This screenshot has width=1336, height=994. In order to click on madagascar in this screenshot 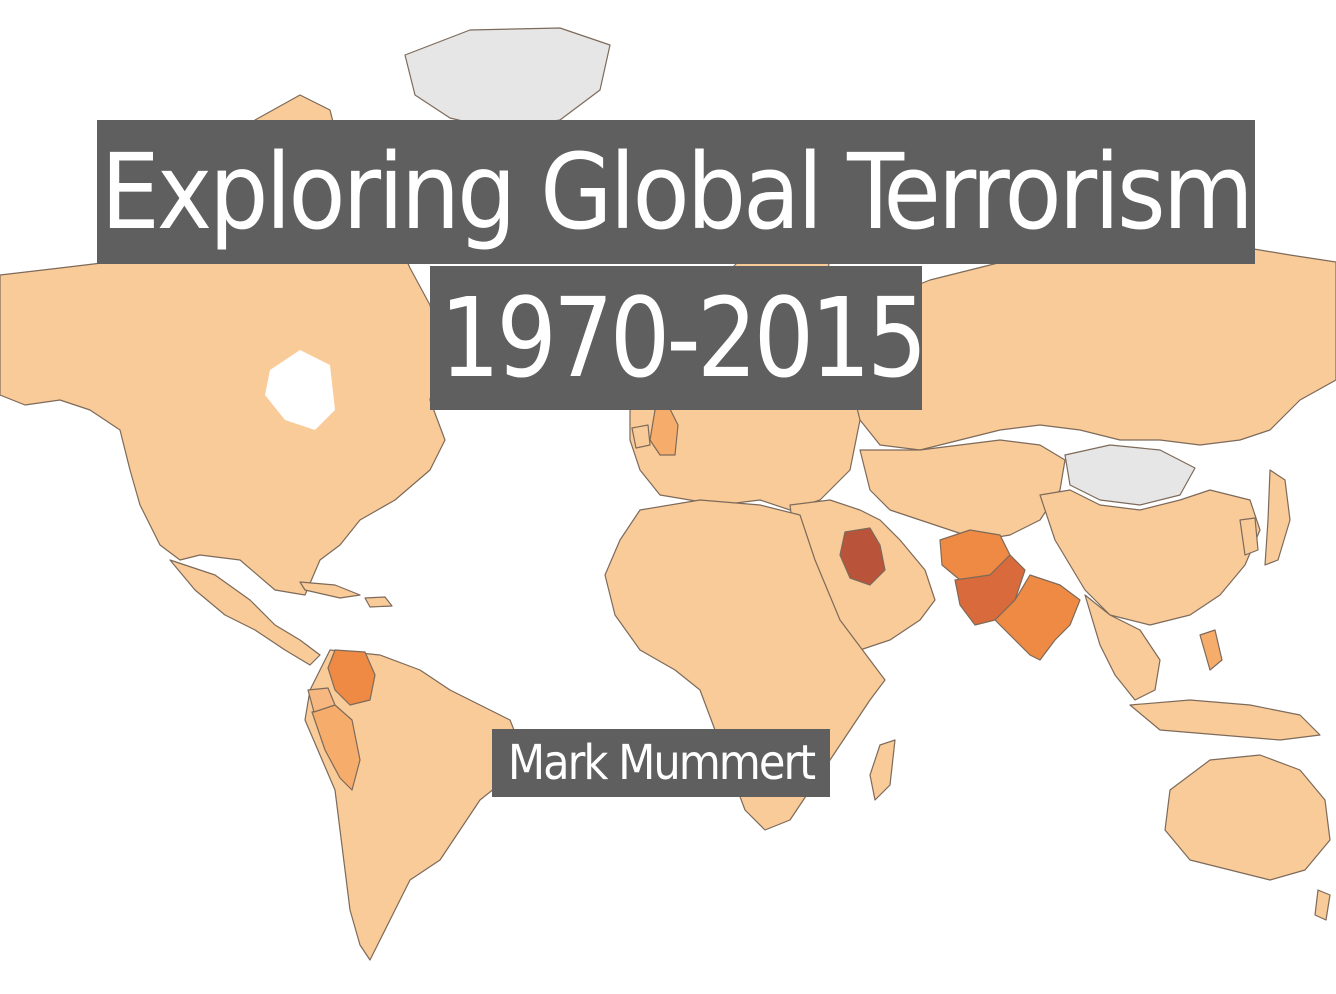, I will do `click(882, 770)`.